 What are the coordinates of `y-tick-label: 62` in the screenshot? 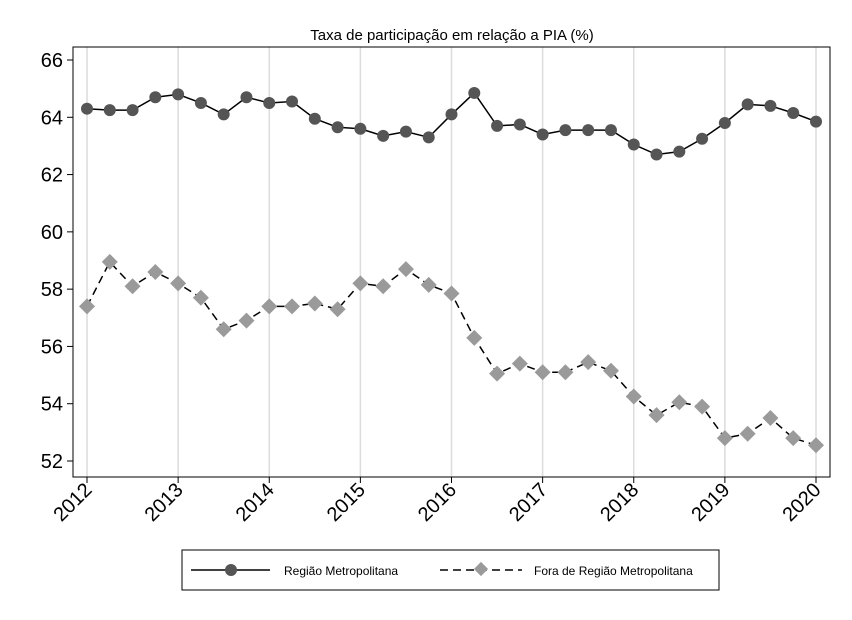 It's located at (52, 176).